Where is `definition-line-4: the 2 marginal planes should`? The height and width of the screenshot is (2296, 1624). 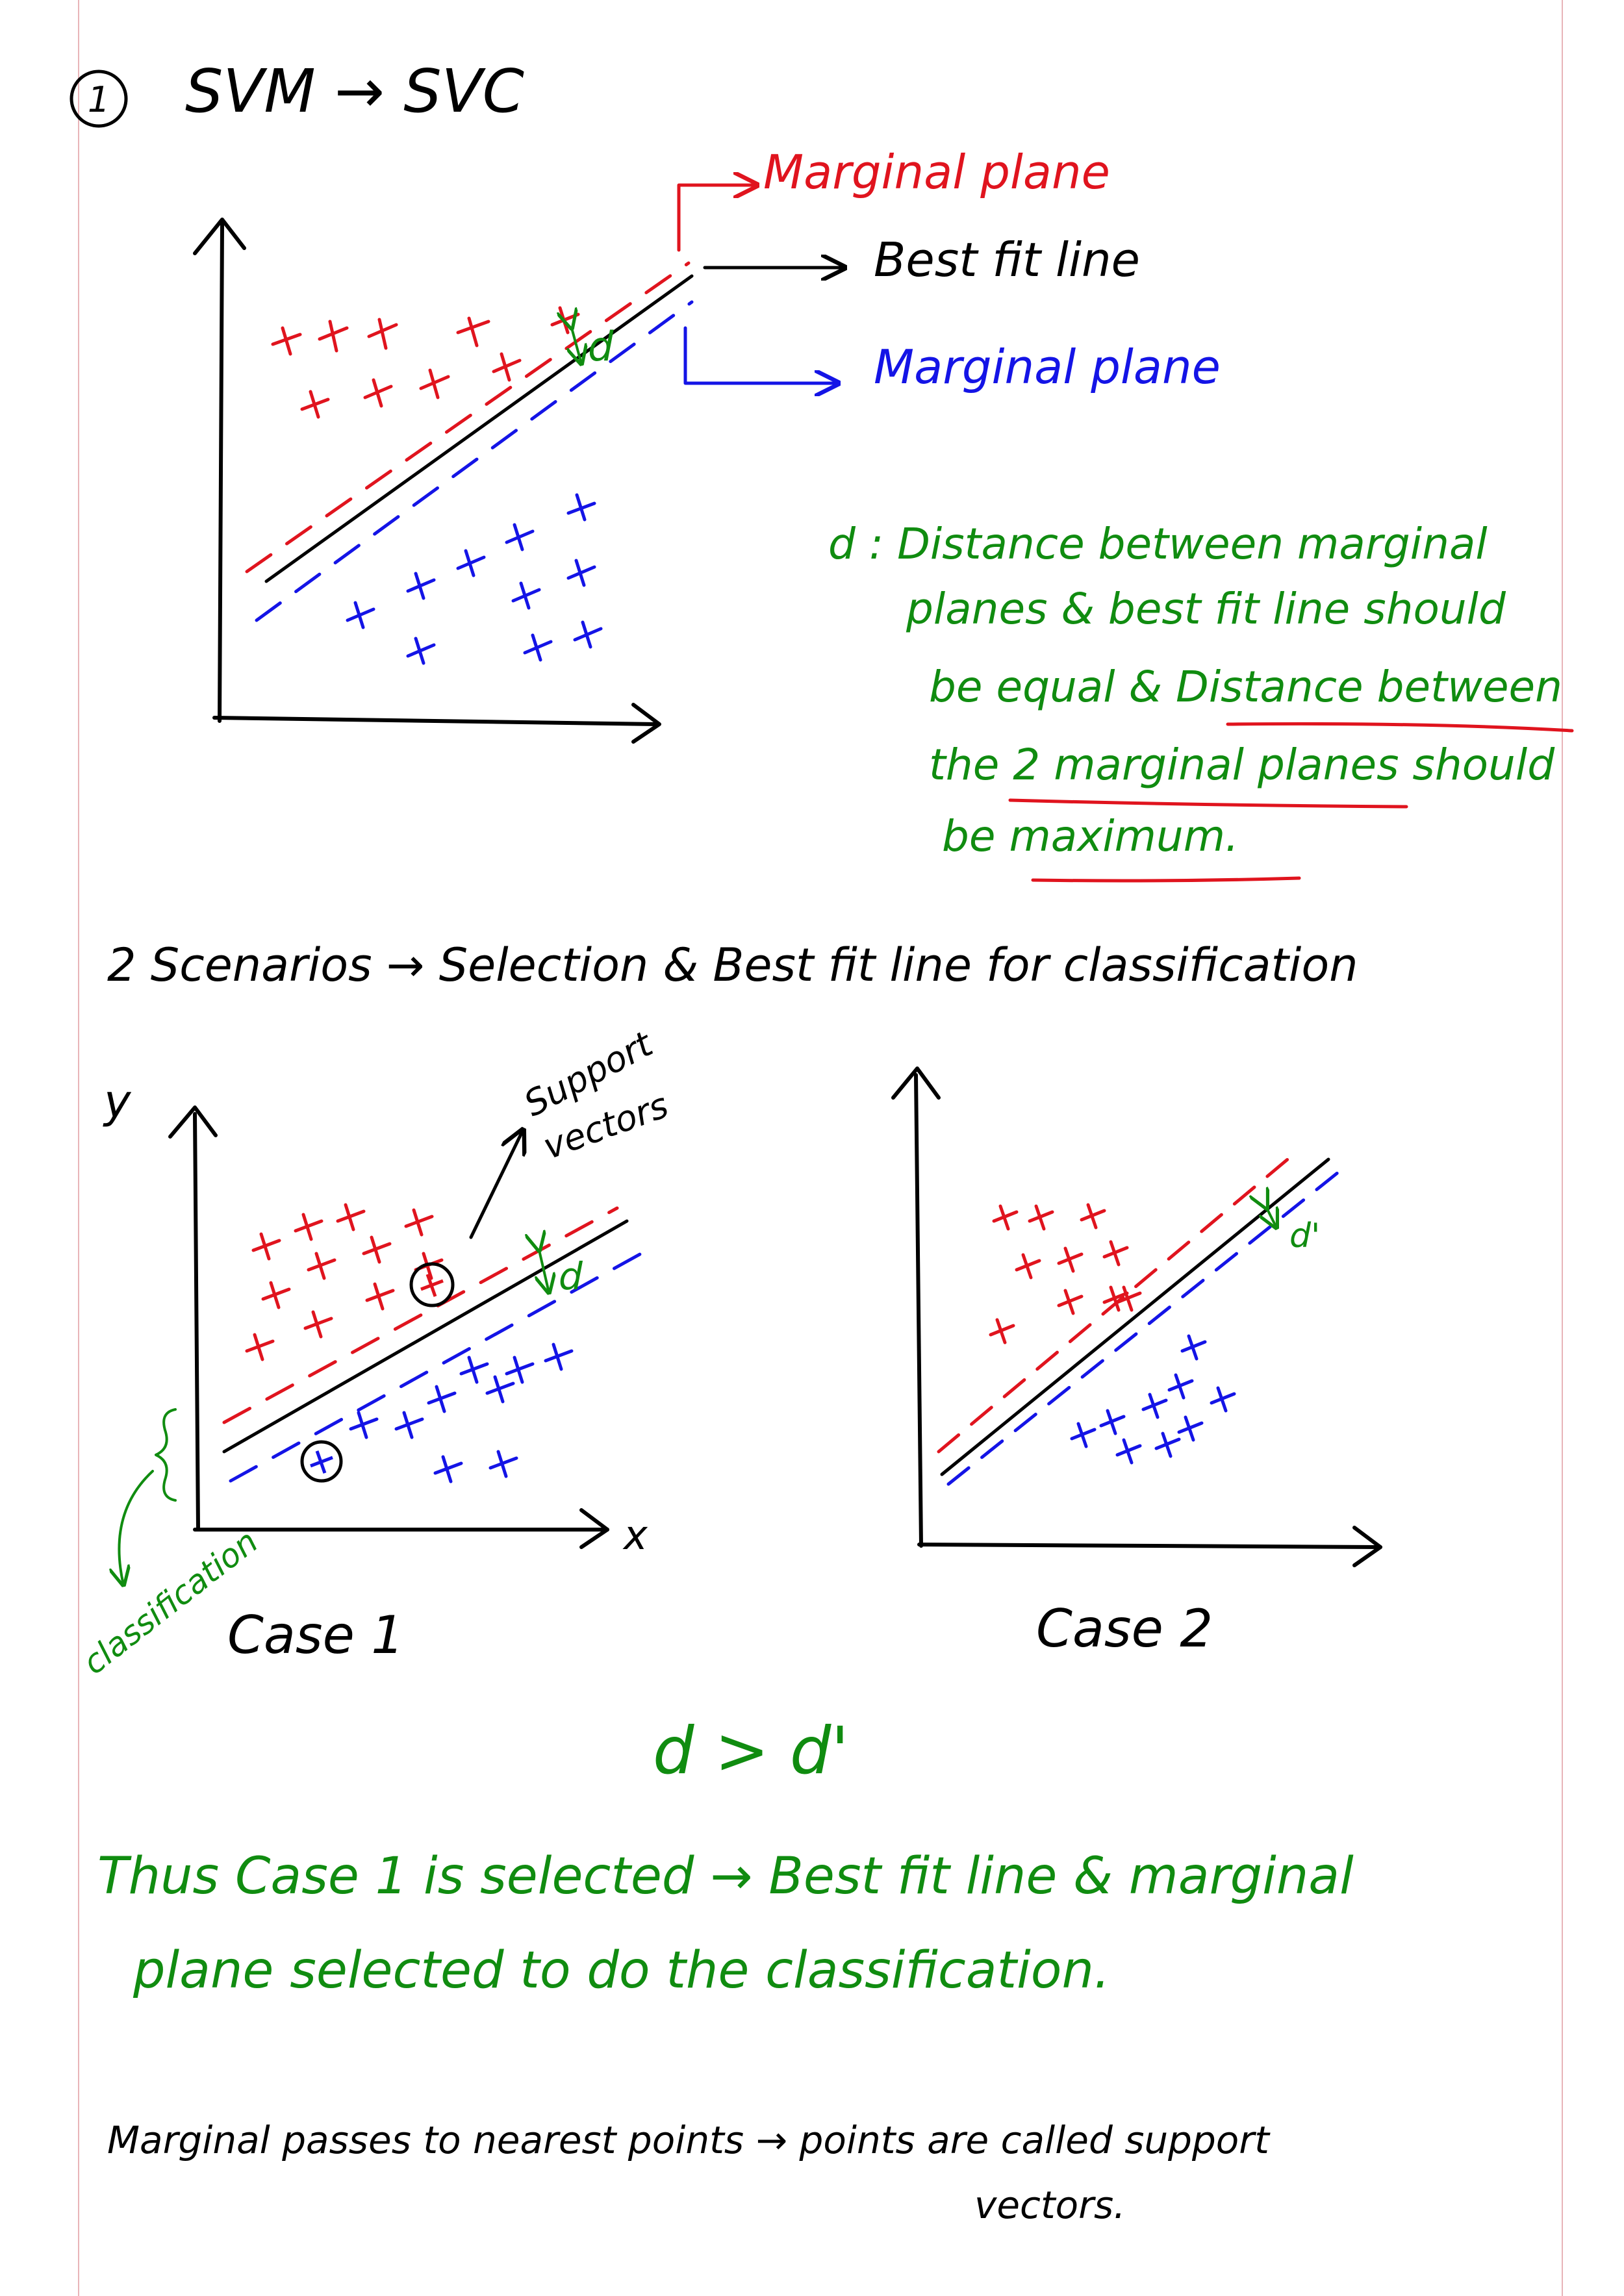
definition-line-4: the 2 marginal planes should is located at coordinates (1242, 765).